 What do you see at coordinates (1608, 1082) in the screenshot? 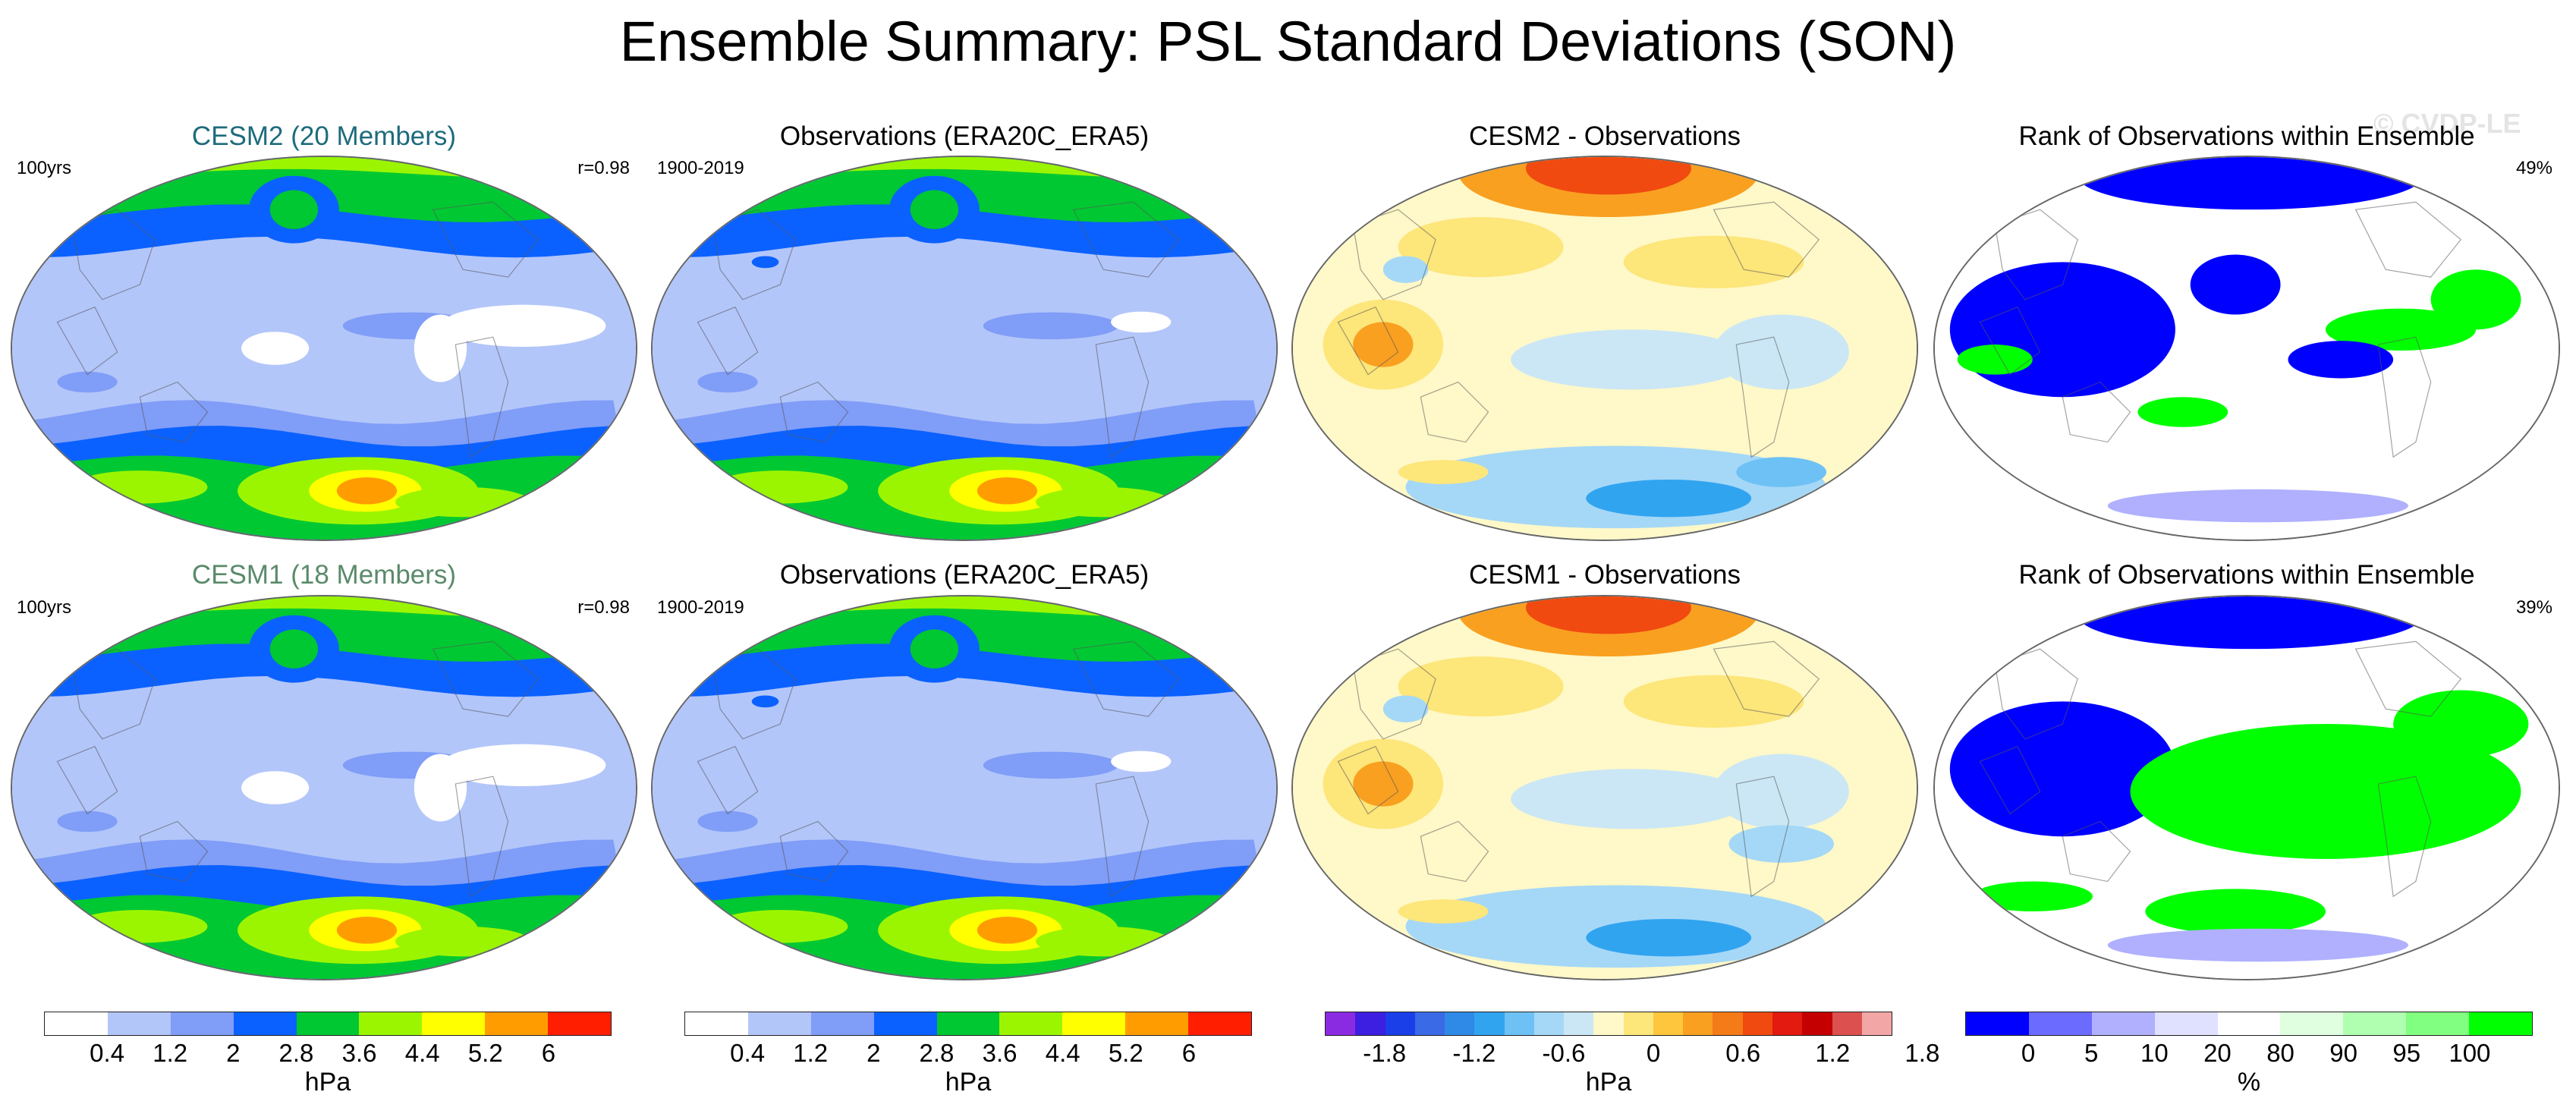
I see `colorbar-unit: hPa` at bounding box center [1608, 1082].